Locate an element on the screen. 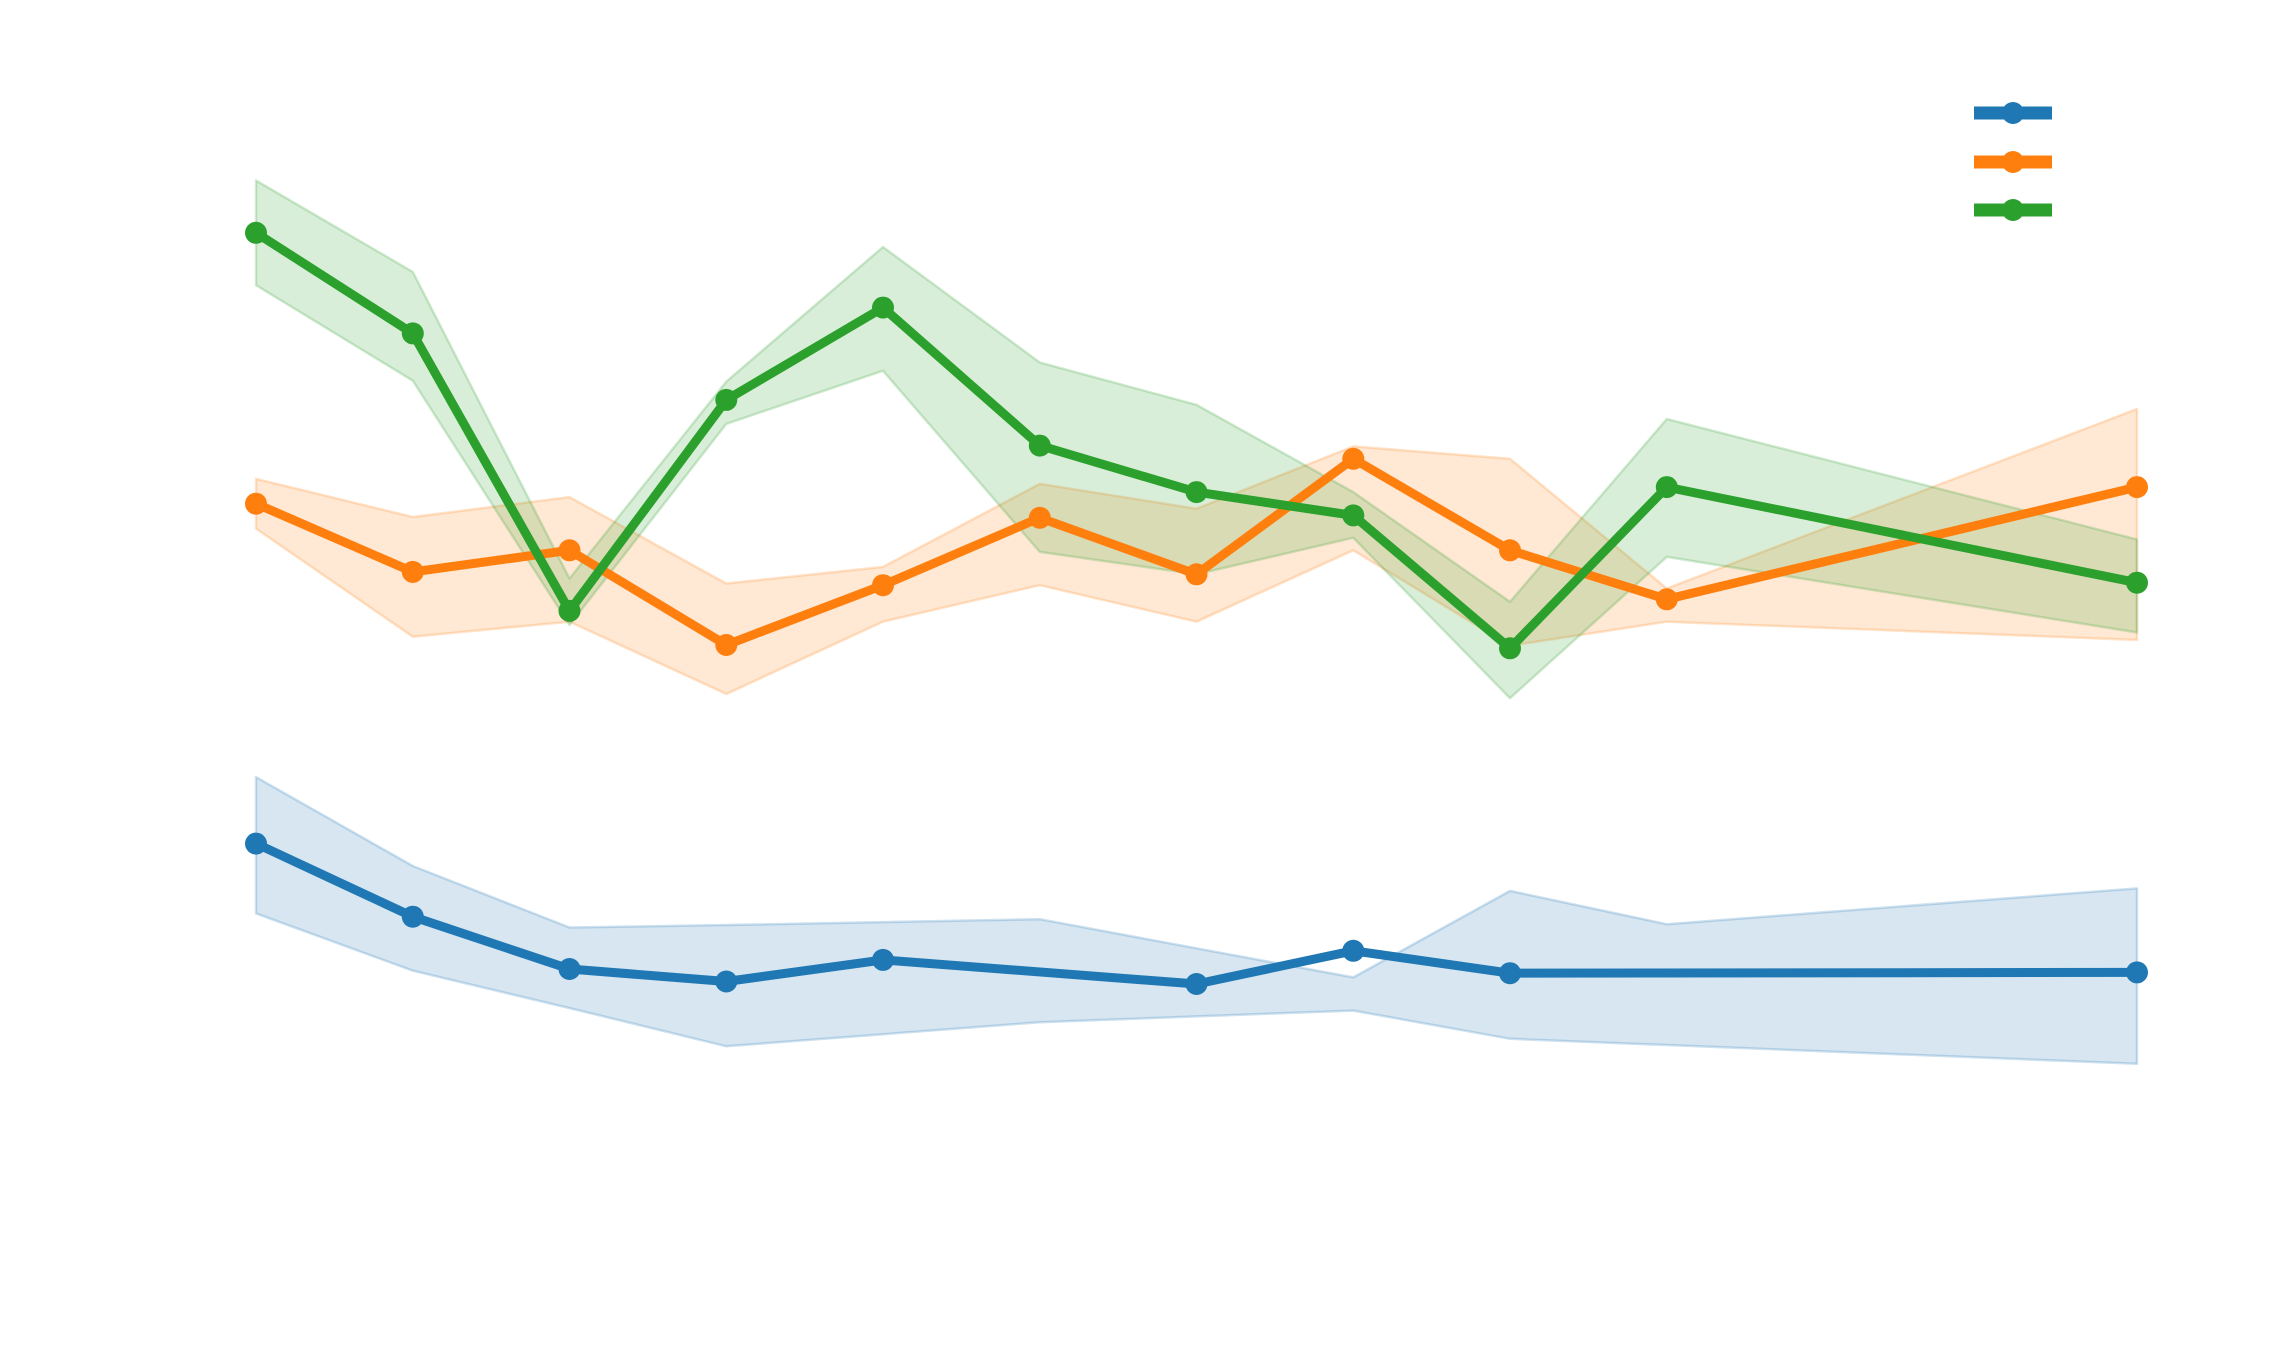 The image size is (2270, 1350). legend is located at coordinates (2013, 161).